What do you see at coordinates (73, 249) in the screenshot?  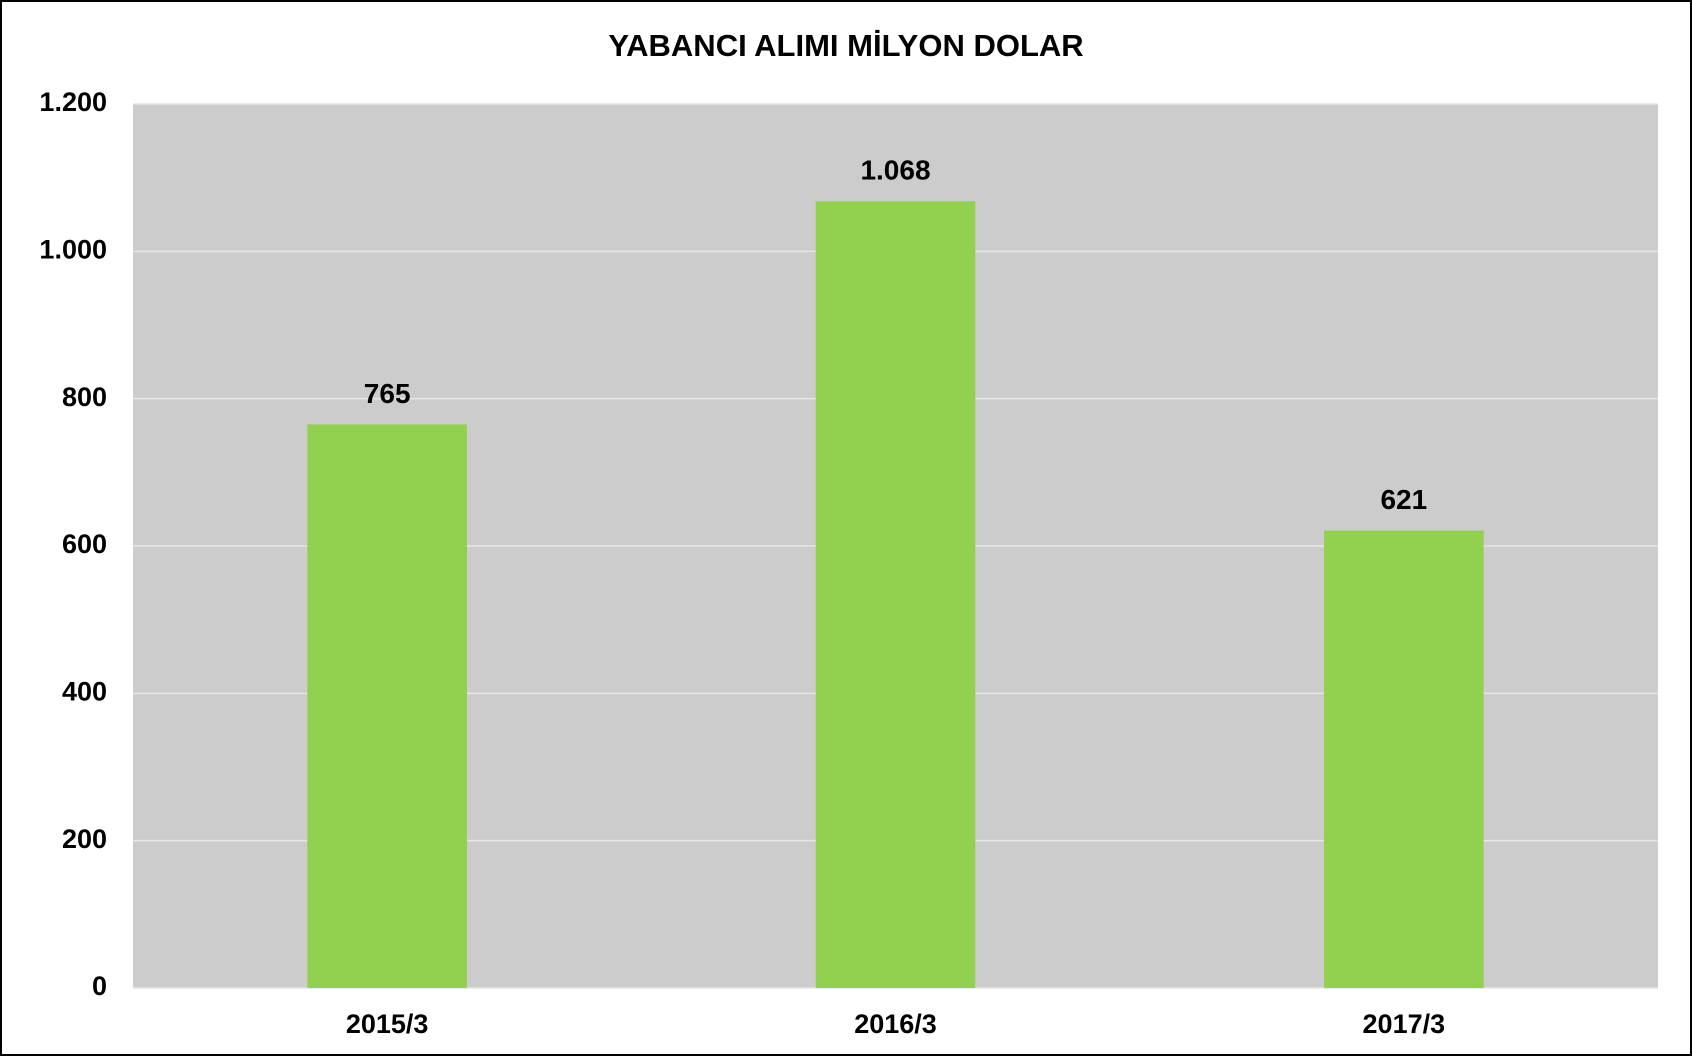 I see `y-tick-label: 1.000` at bounding box center [73, 249].